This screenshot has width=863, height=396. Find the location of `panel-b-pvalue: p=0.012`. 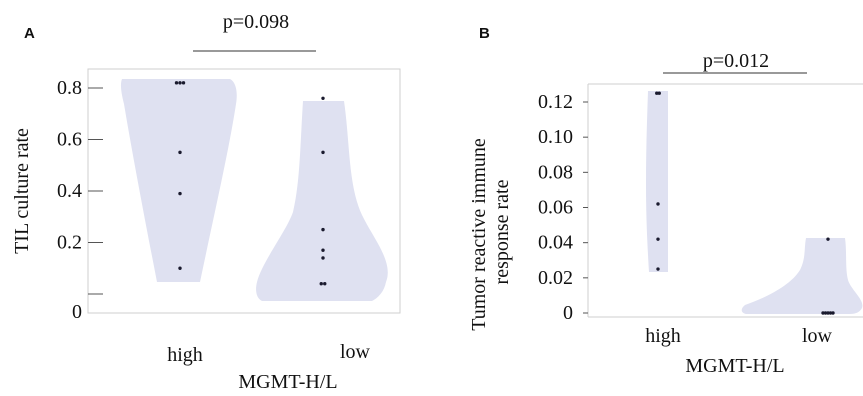

panel-b-pvalue: p=0.012 is located at coordinates (736, 61).